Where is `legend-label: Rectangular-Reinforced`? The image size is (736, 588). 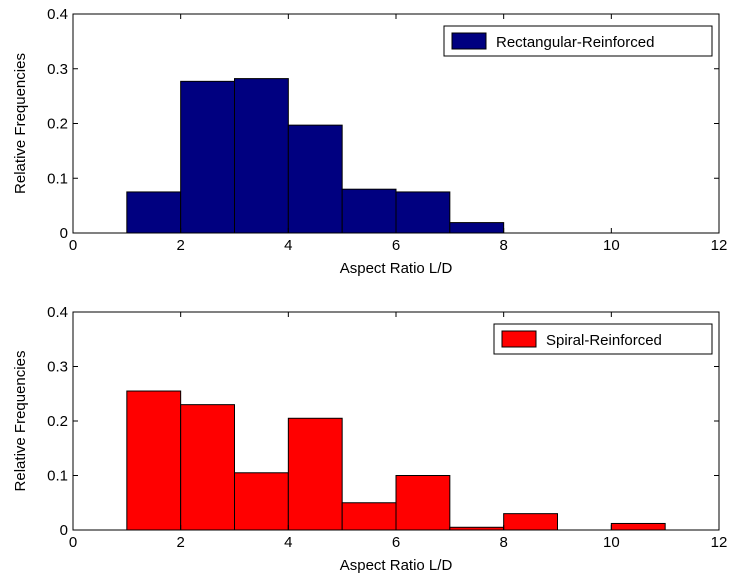
legend-label: Rectangular-Reinforced is located at coordinates (575, 42).